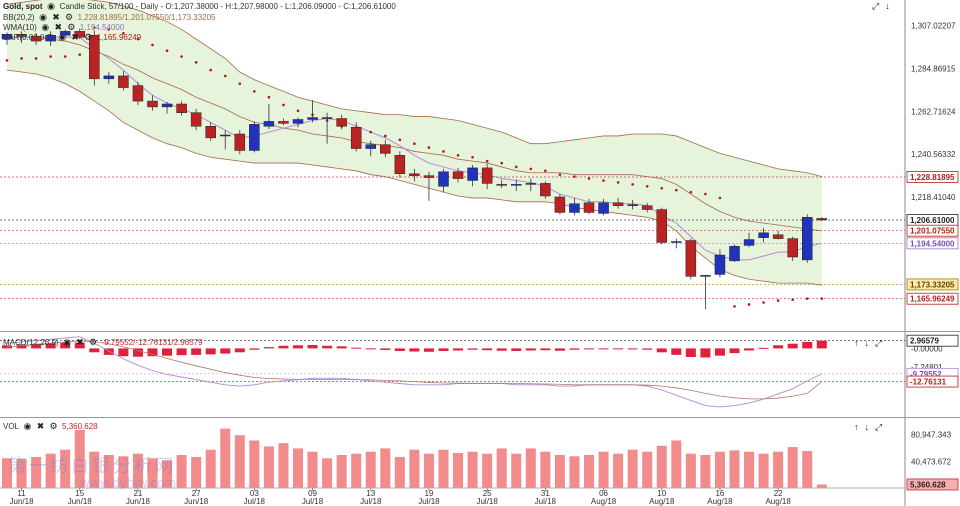 The width and height of the screenshot is (960, 506). I want to click on macd-label: MACD(12,26,9), so click(31, 342).